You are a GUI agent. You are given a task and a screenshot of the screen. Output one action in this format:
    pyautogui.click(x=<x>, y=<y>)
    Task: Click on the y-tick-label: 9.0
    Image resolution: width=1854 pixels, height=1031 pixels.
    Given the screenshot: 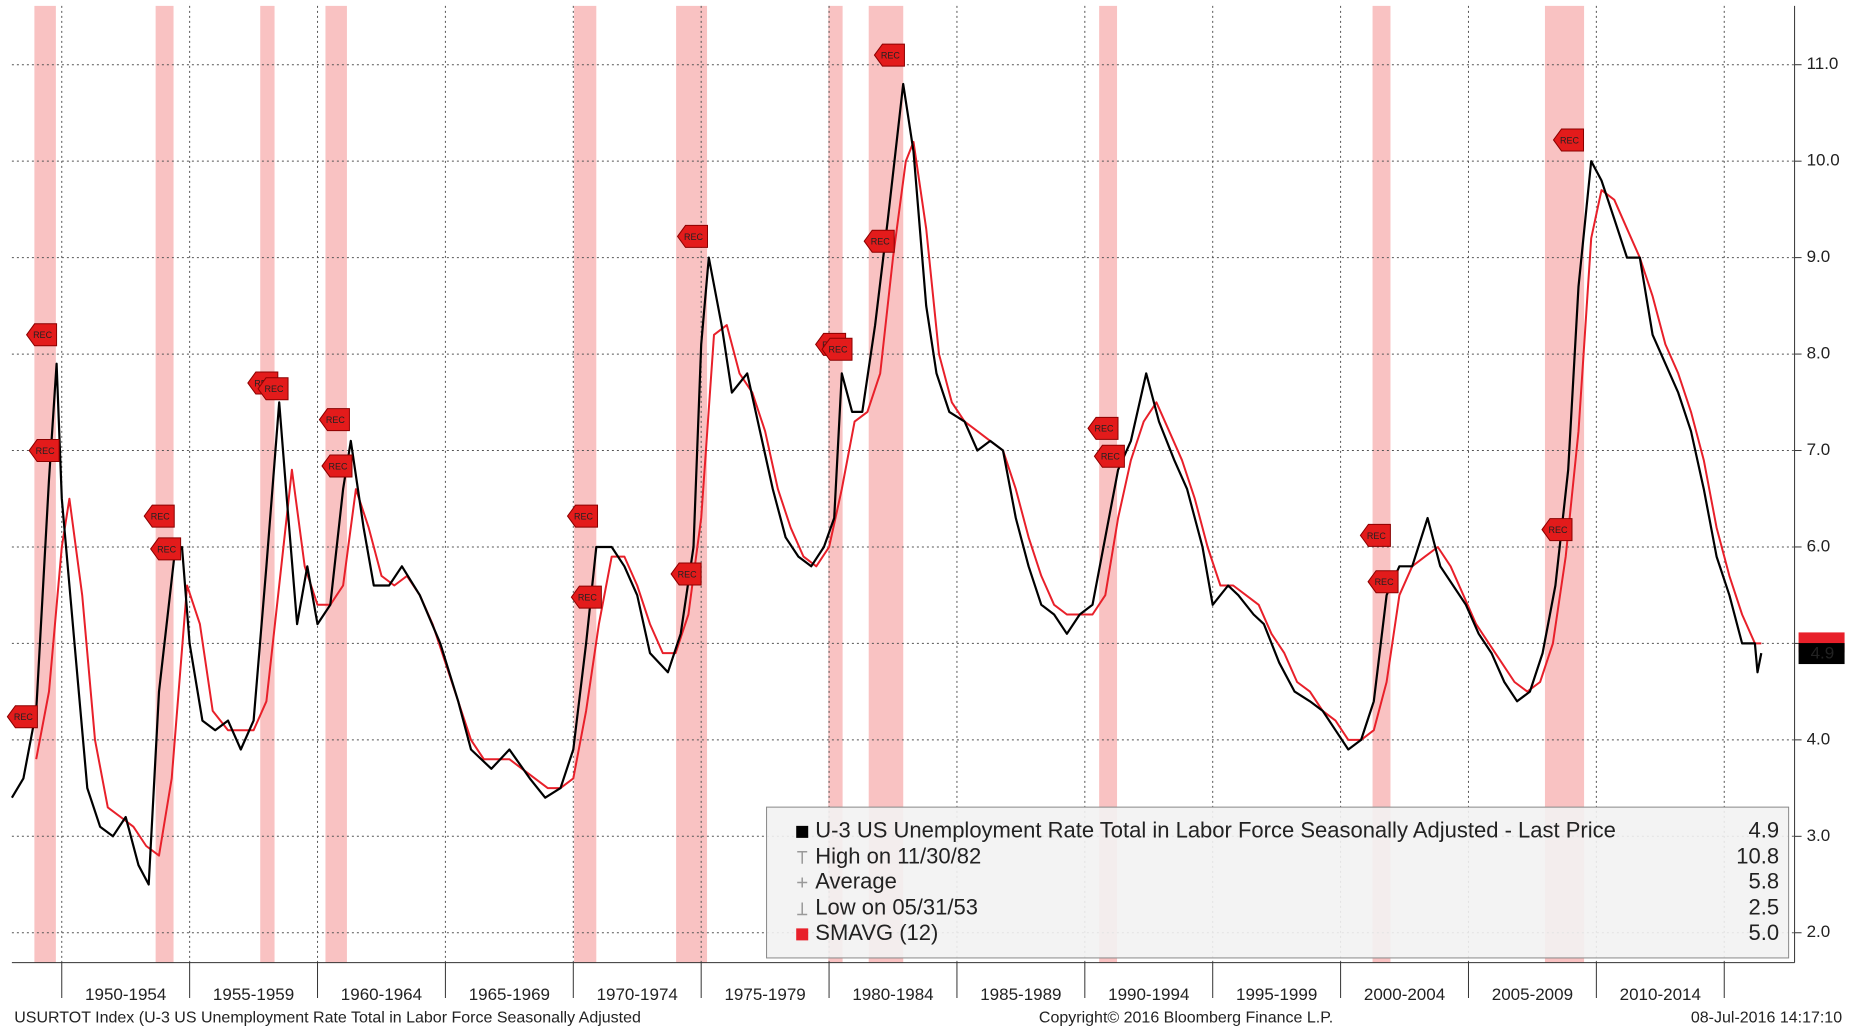 What is the action you would take?
    pyautogui.click(x=1819, y=256)
    